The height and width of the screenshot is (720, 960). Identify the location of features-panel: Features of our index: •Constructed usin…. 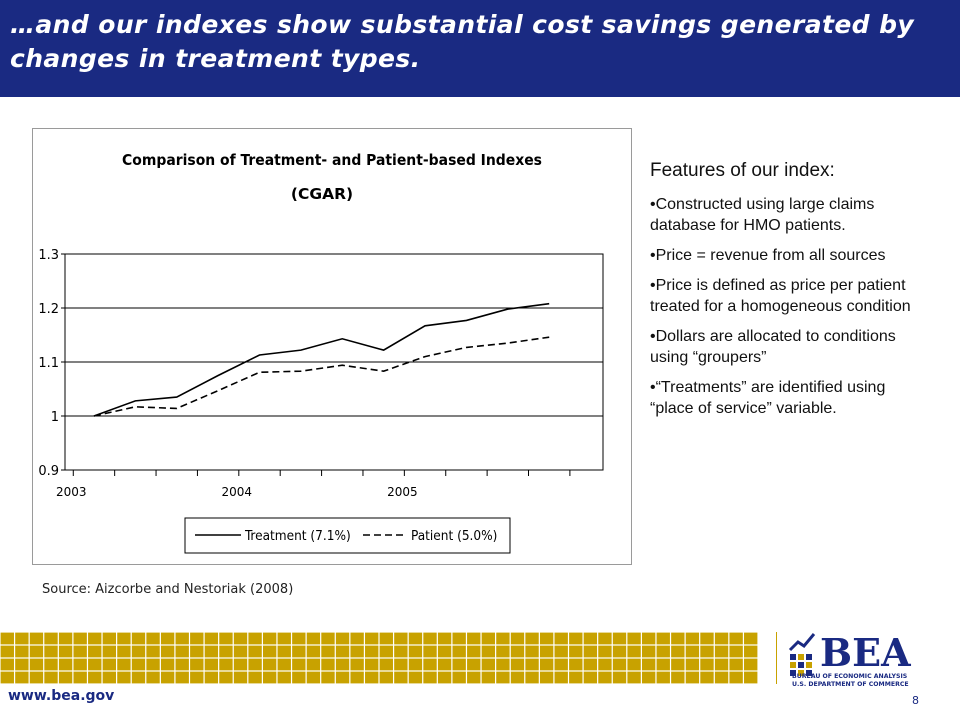
(790, 294).